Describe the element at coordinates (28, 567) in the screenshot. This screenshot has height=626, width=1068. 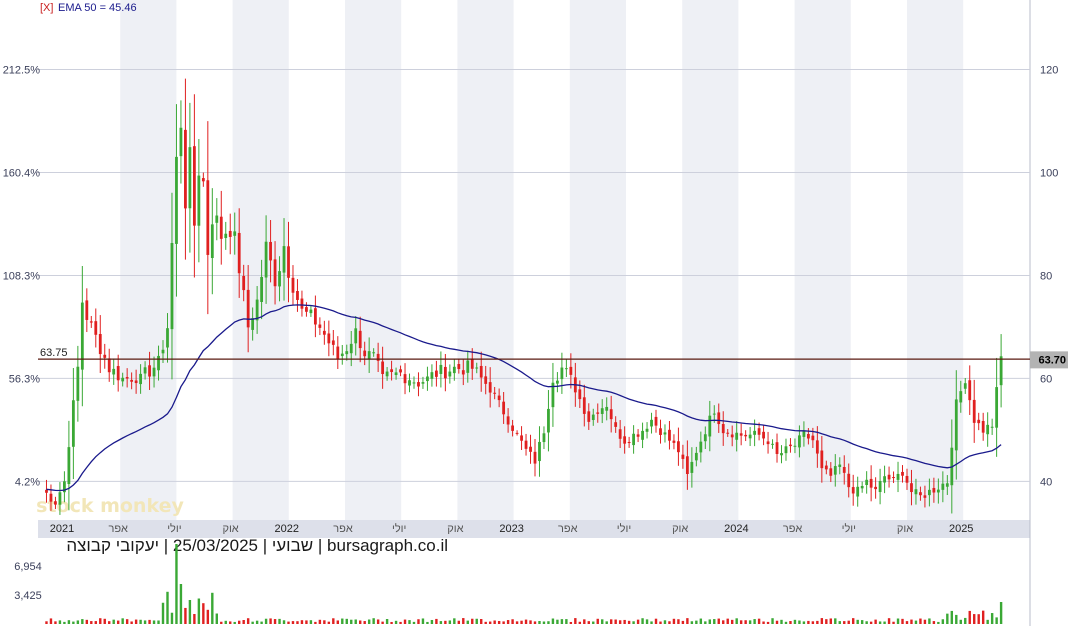
I see `volume-tick-label: 6,954` at that location.